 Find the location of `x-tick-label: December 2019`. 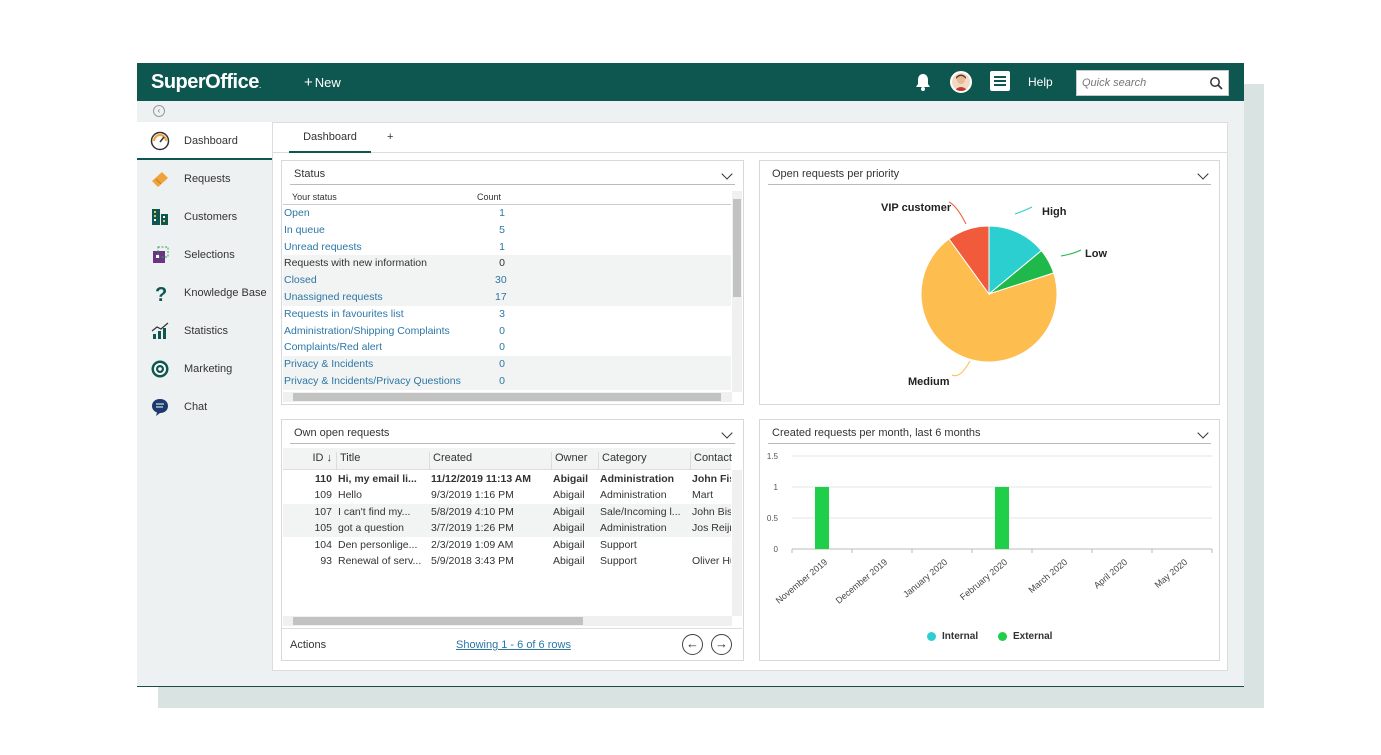

x-tick-label: December 2019 is located at coordinates (861, 581).